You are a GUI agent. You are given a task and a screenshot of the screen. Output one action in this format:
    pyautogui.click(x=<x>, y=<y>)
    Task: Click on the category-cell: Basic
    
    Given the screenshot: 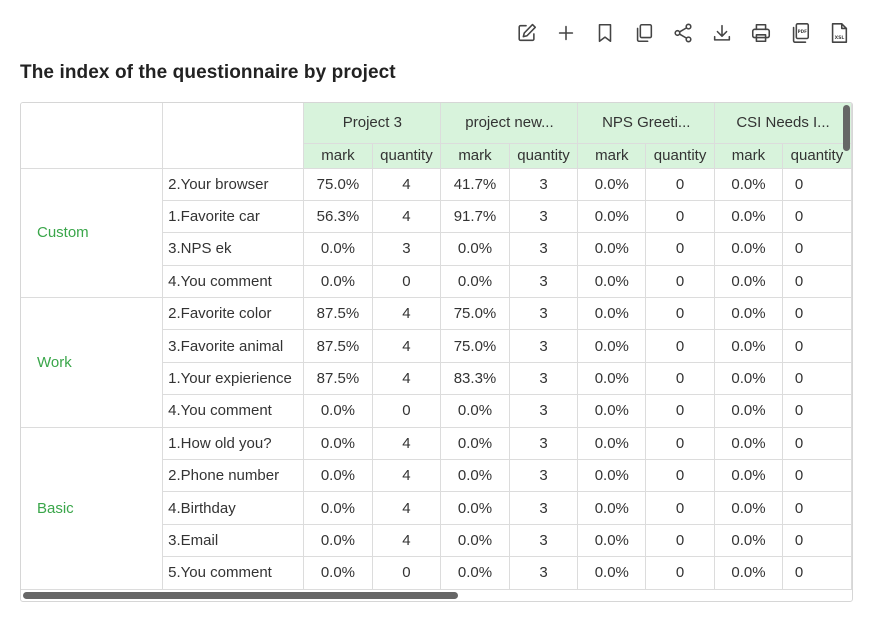 What is the action you would take?
    pyautogui.click(x=92, y=508)
    